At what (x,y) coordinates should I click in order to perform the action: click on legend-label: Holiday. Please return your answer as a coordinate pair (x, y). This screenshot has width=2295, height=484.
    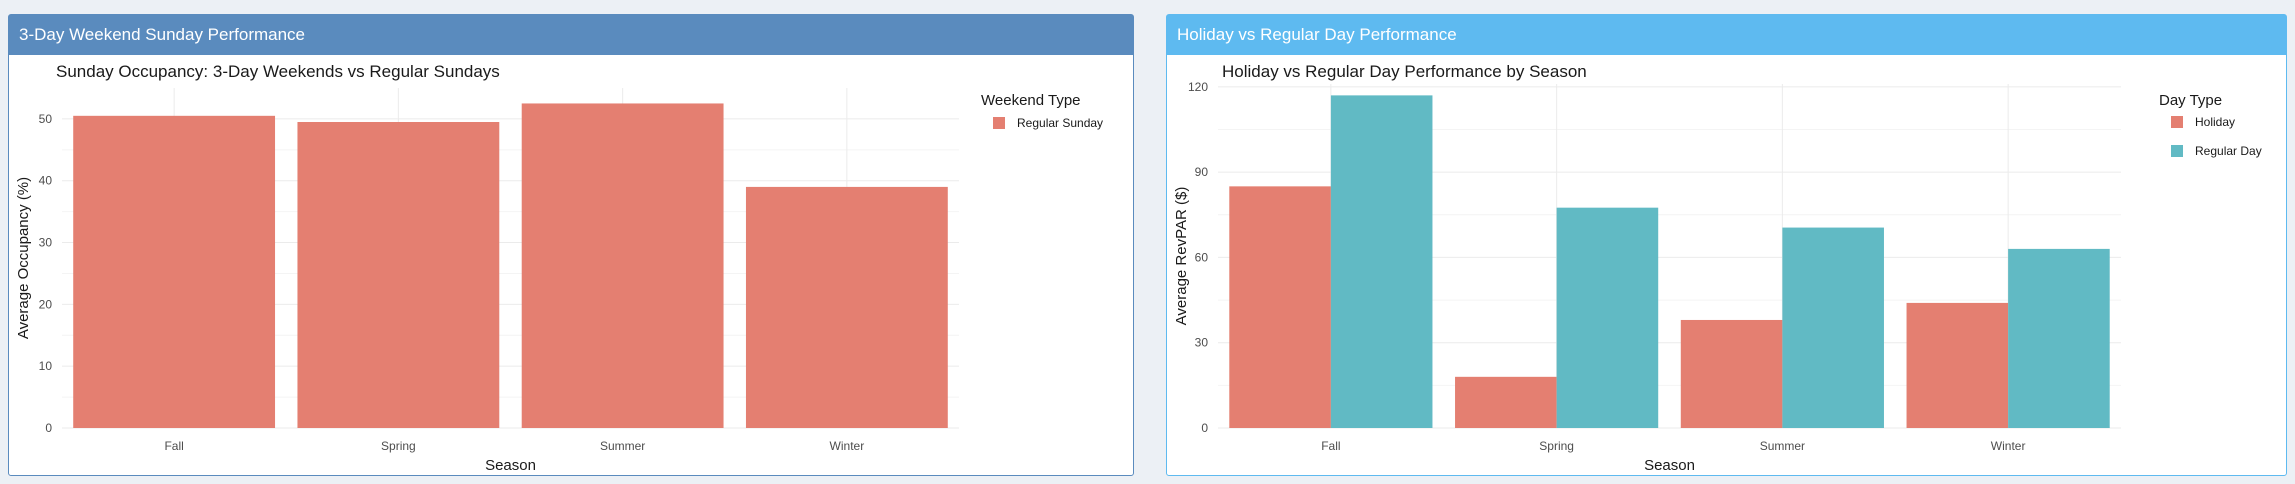
    Looking at the image, I should click on (2215, 122).